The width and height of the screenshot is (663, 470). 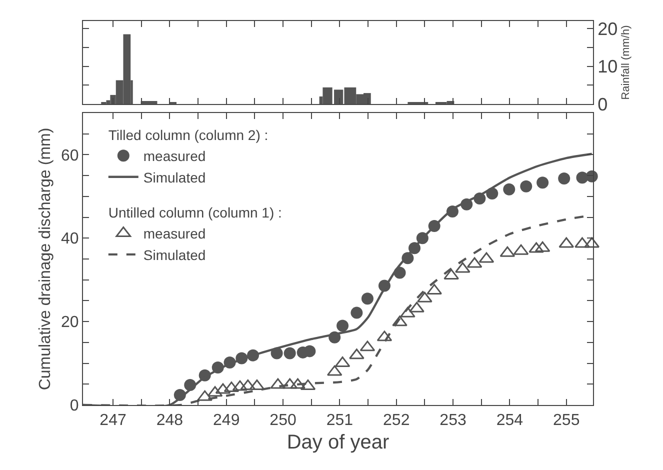 What do you see at coordinates (170, 421) in the screenshot?
I see `x-tick-label: 248` at bounding box center [170, 421].